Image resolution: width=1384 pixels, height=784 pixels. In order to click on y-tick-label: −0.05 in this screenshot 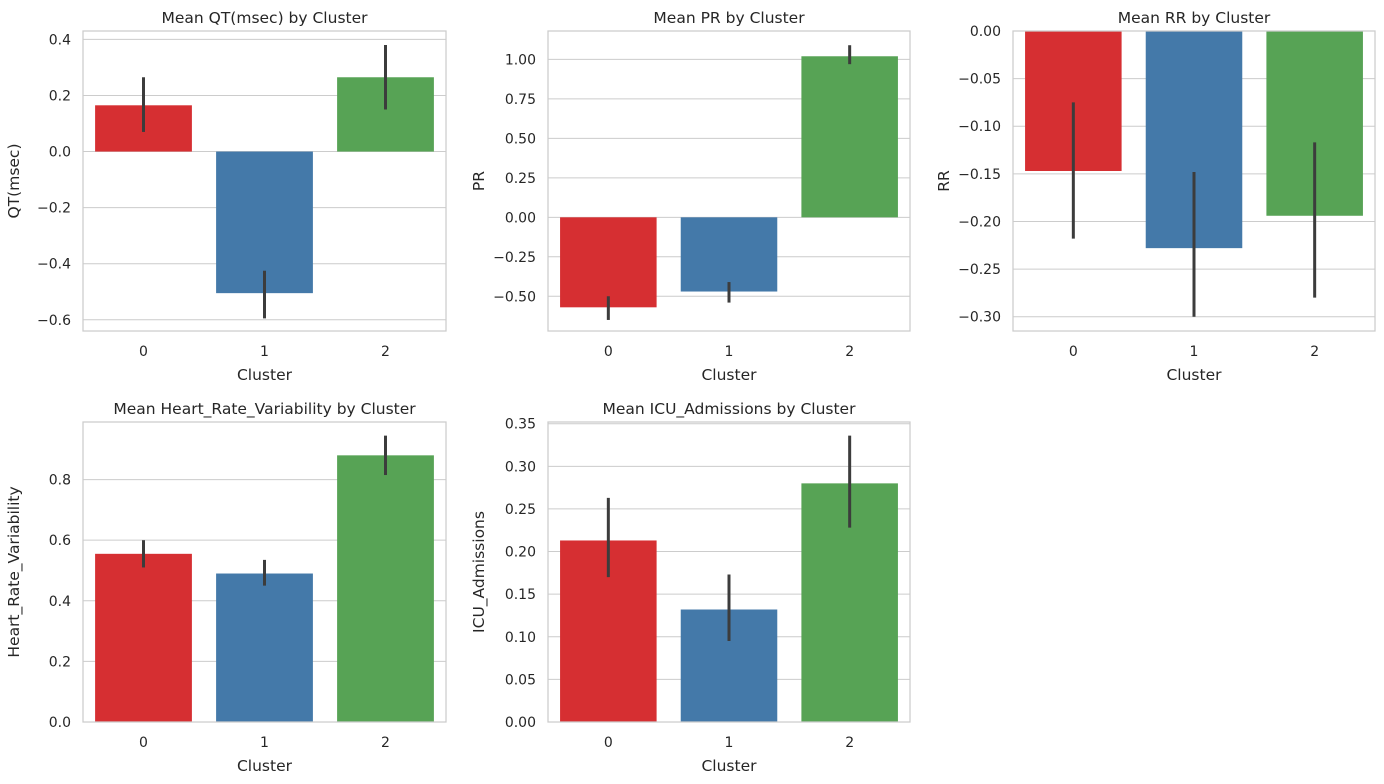, I will do `click(979, 80)`.